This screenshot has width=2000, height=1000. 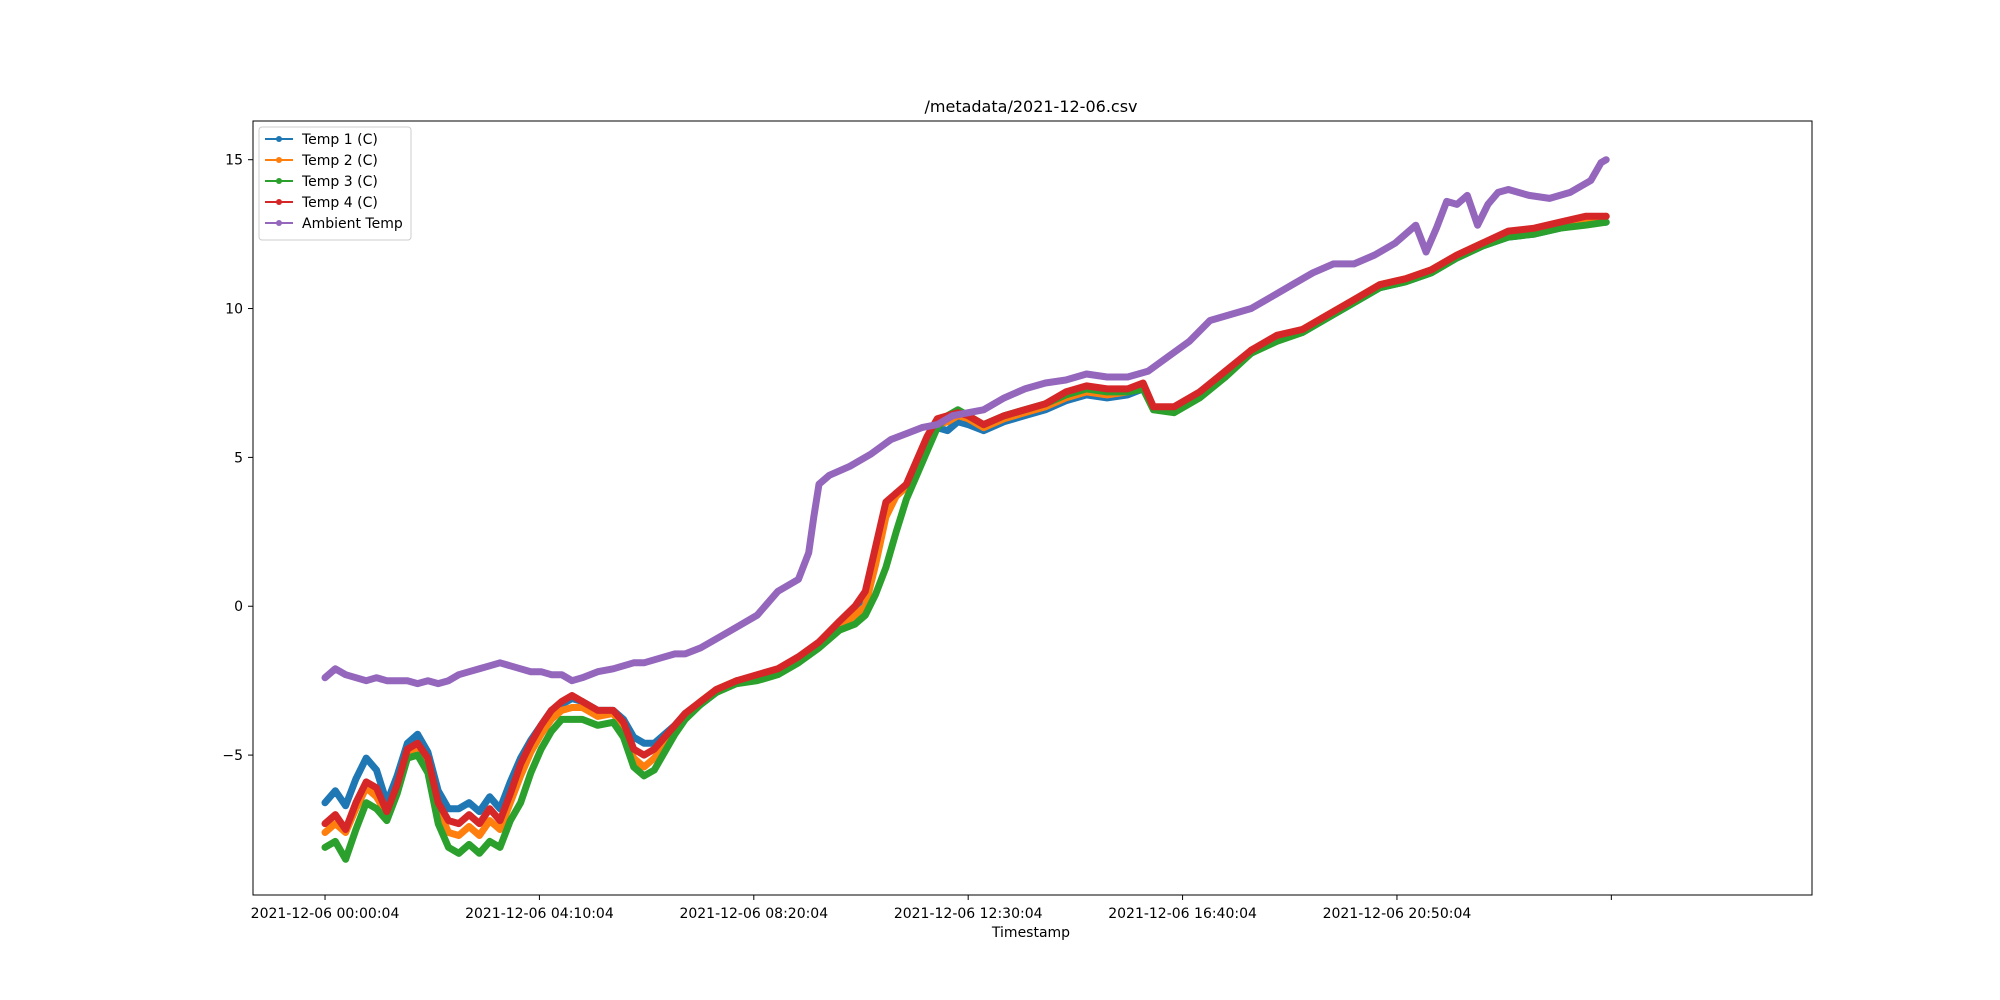 I want to click on y-axis: −5 0 5 10 15, so click(x=237, y=458).